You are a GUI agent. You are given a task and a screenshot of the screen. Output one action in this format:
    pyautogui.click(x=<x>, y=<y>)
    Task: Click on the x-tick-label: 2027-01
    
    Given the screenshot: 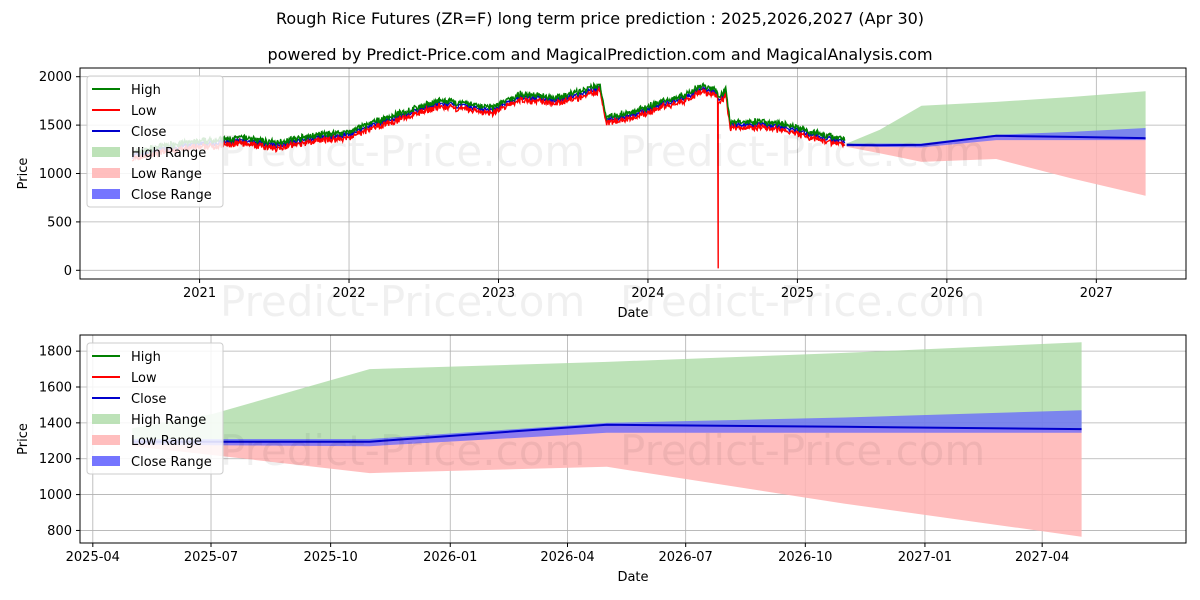 What is the action you would take?
    pyautogui.click(x=925, y=557)
    